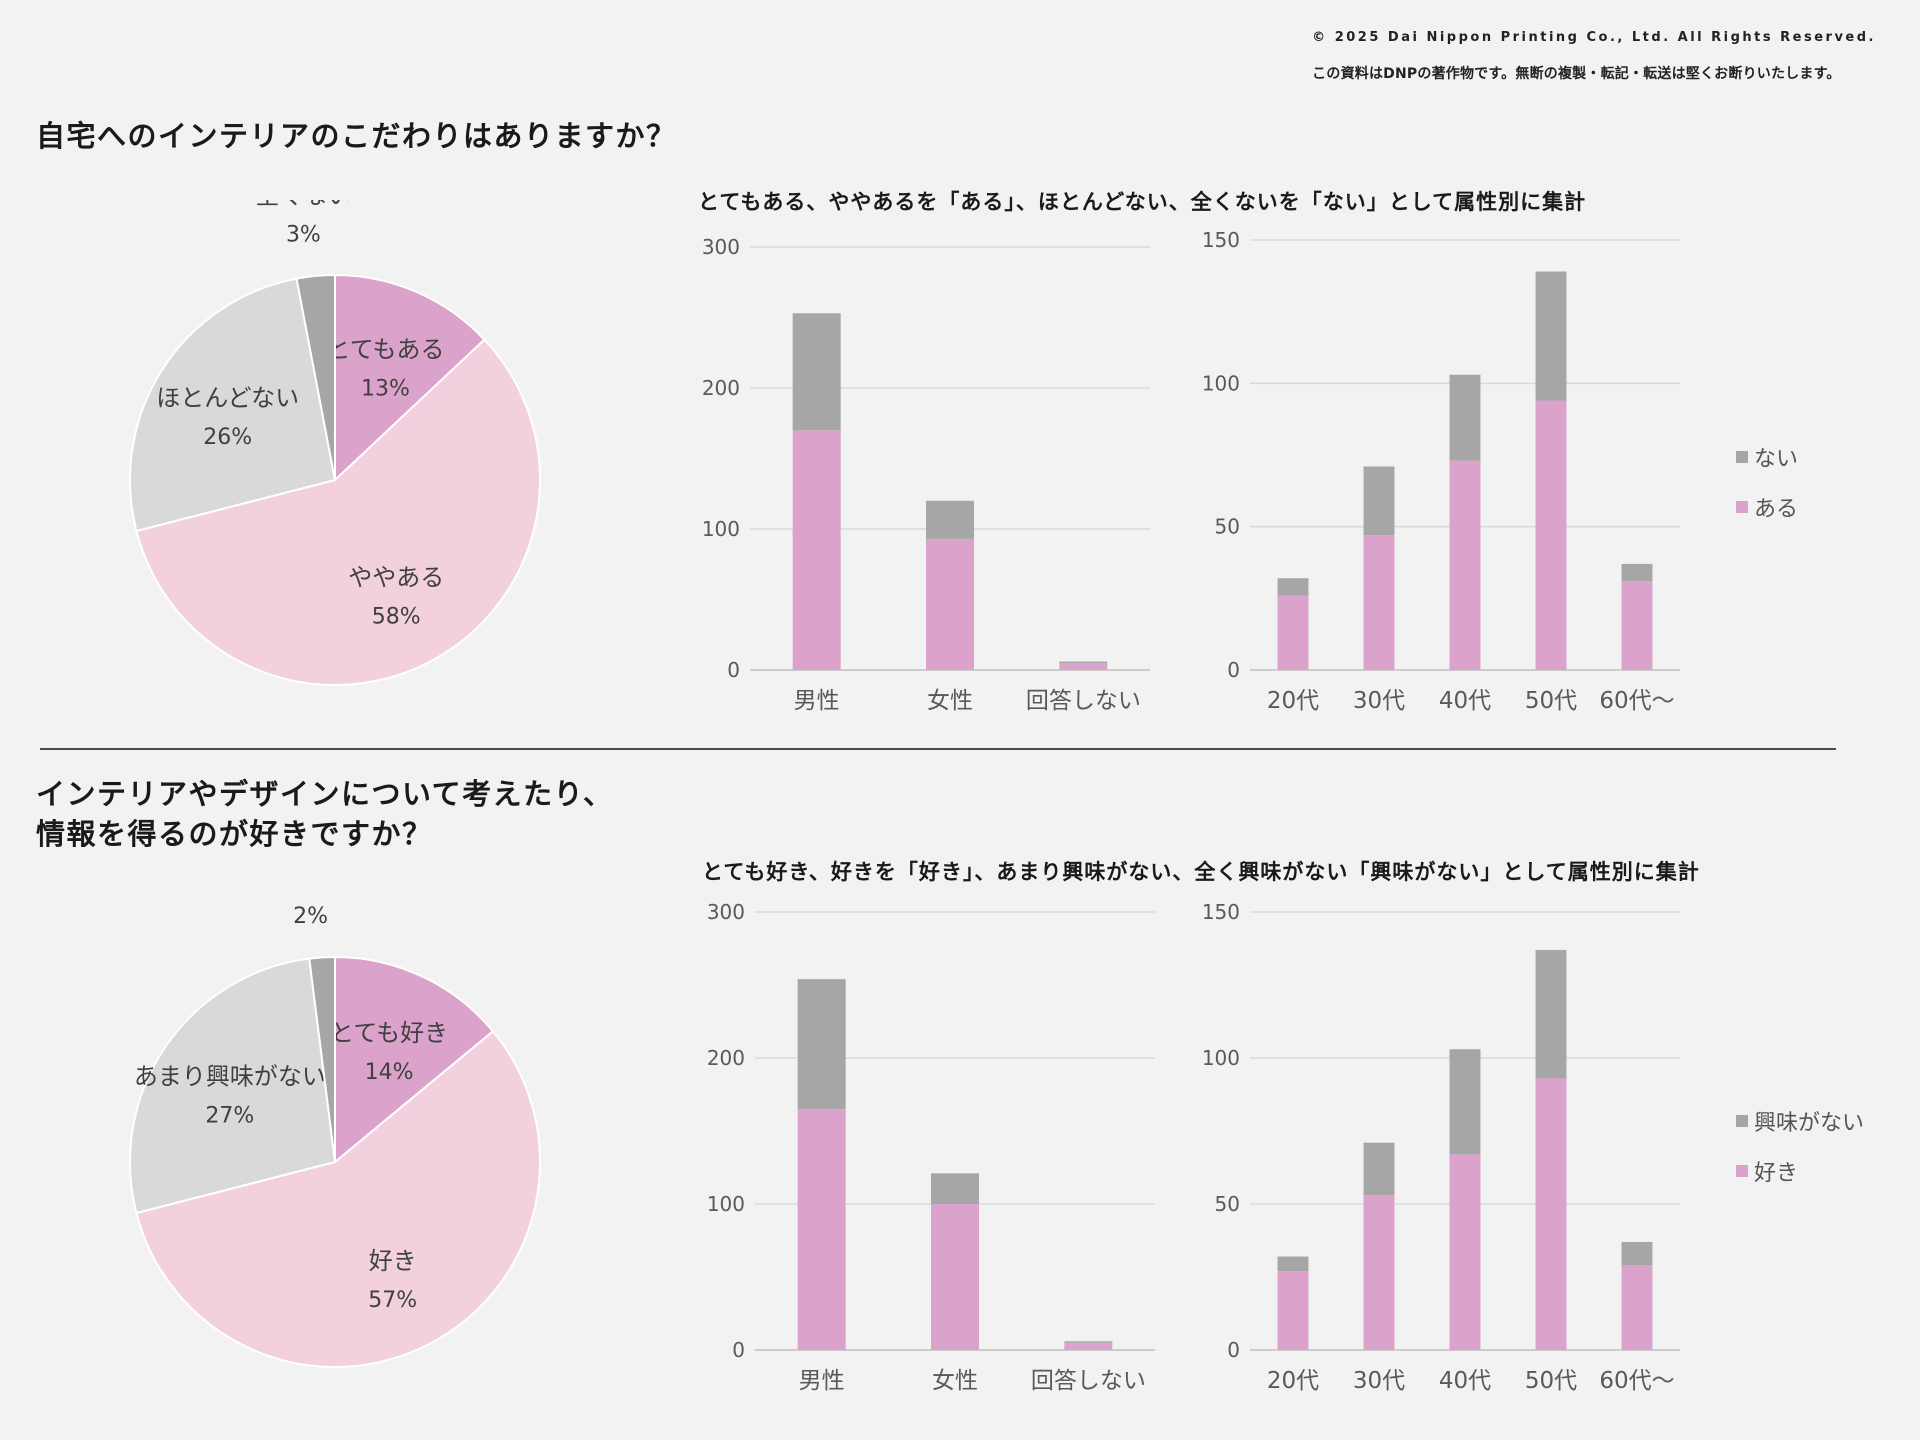  I want to click on bar-興味がない-50代, so click(1551, 1014).